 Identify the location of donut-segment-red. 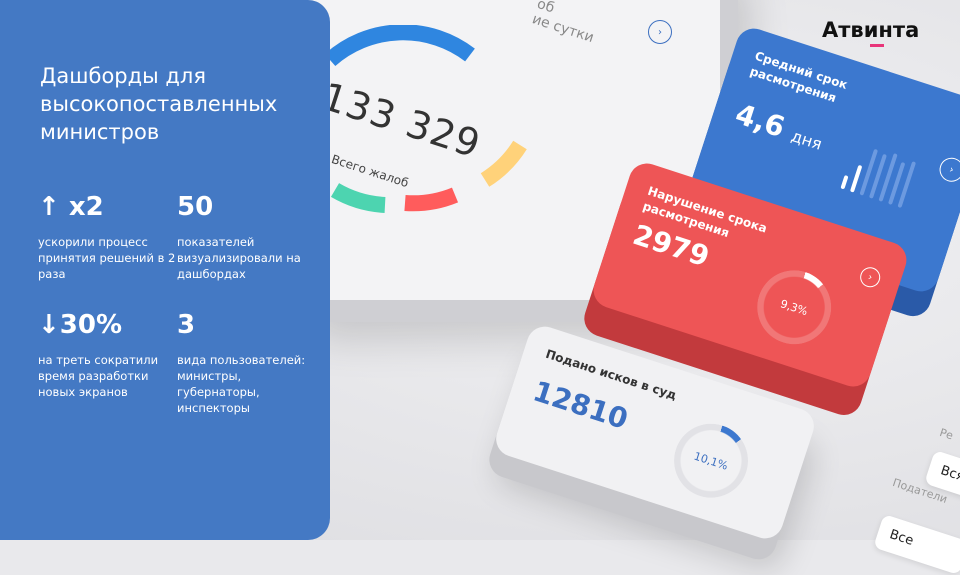
(431, 199).